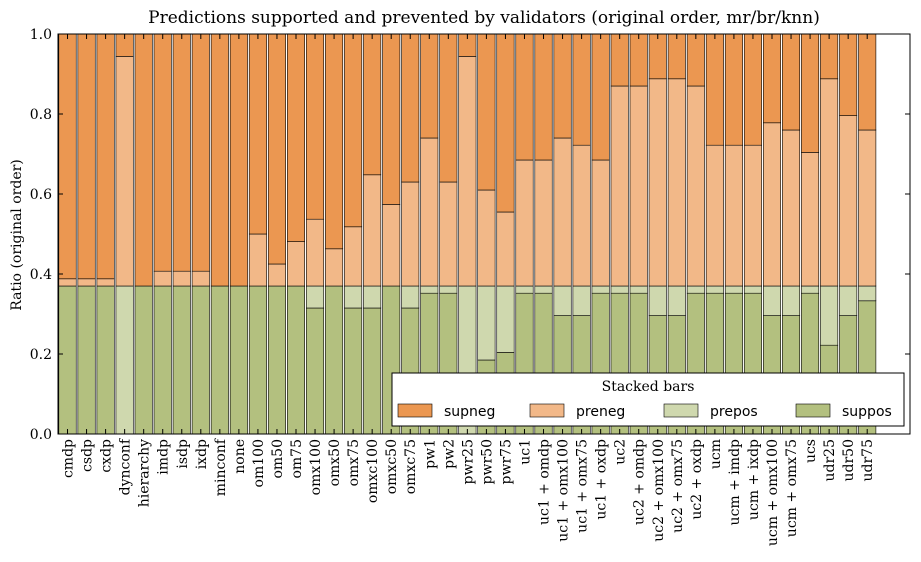  Describe the element at coordinates (811, 451) in the screenshot. I see `x-tick-label: ucs` at that location.